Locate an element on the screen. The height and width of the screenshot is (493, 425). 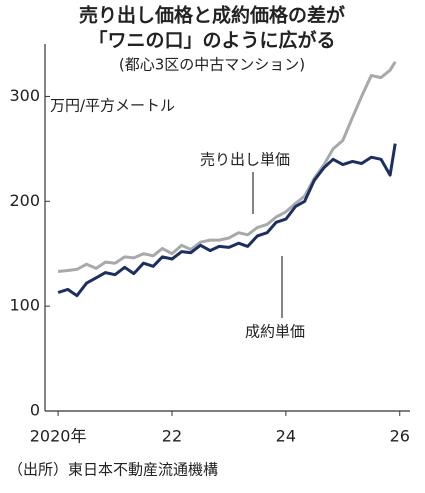
chart-title: 売り出し価格と成約価格の差が is located at coordinates (212, 15).